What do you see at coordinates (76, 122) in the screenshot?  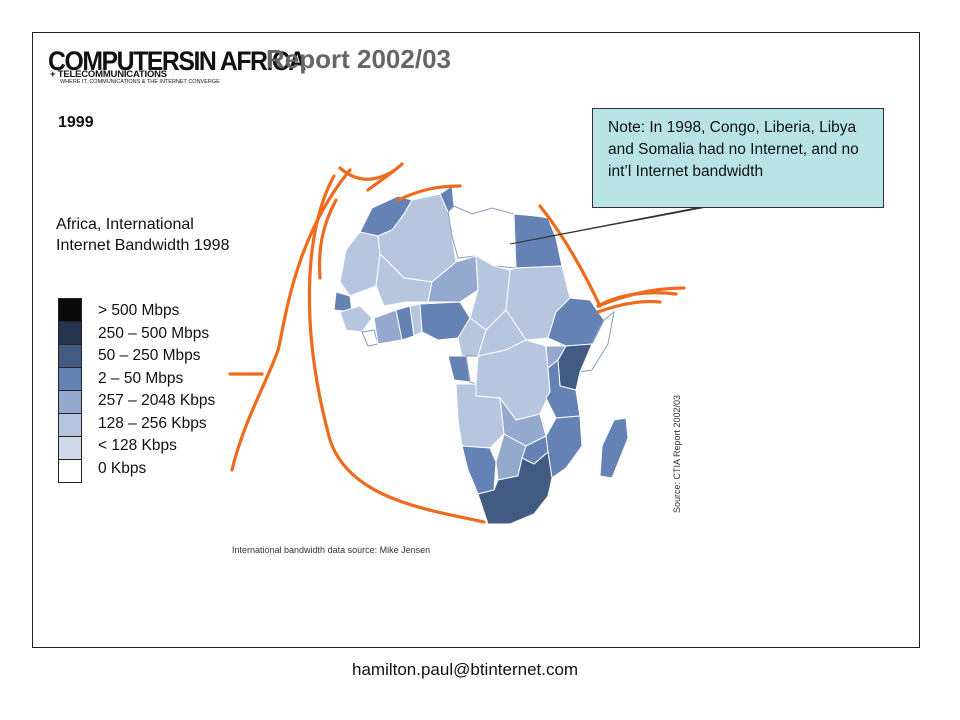 I see `year-label: 1999` at bounding box center [76, 122].